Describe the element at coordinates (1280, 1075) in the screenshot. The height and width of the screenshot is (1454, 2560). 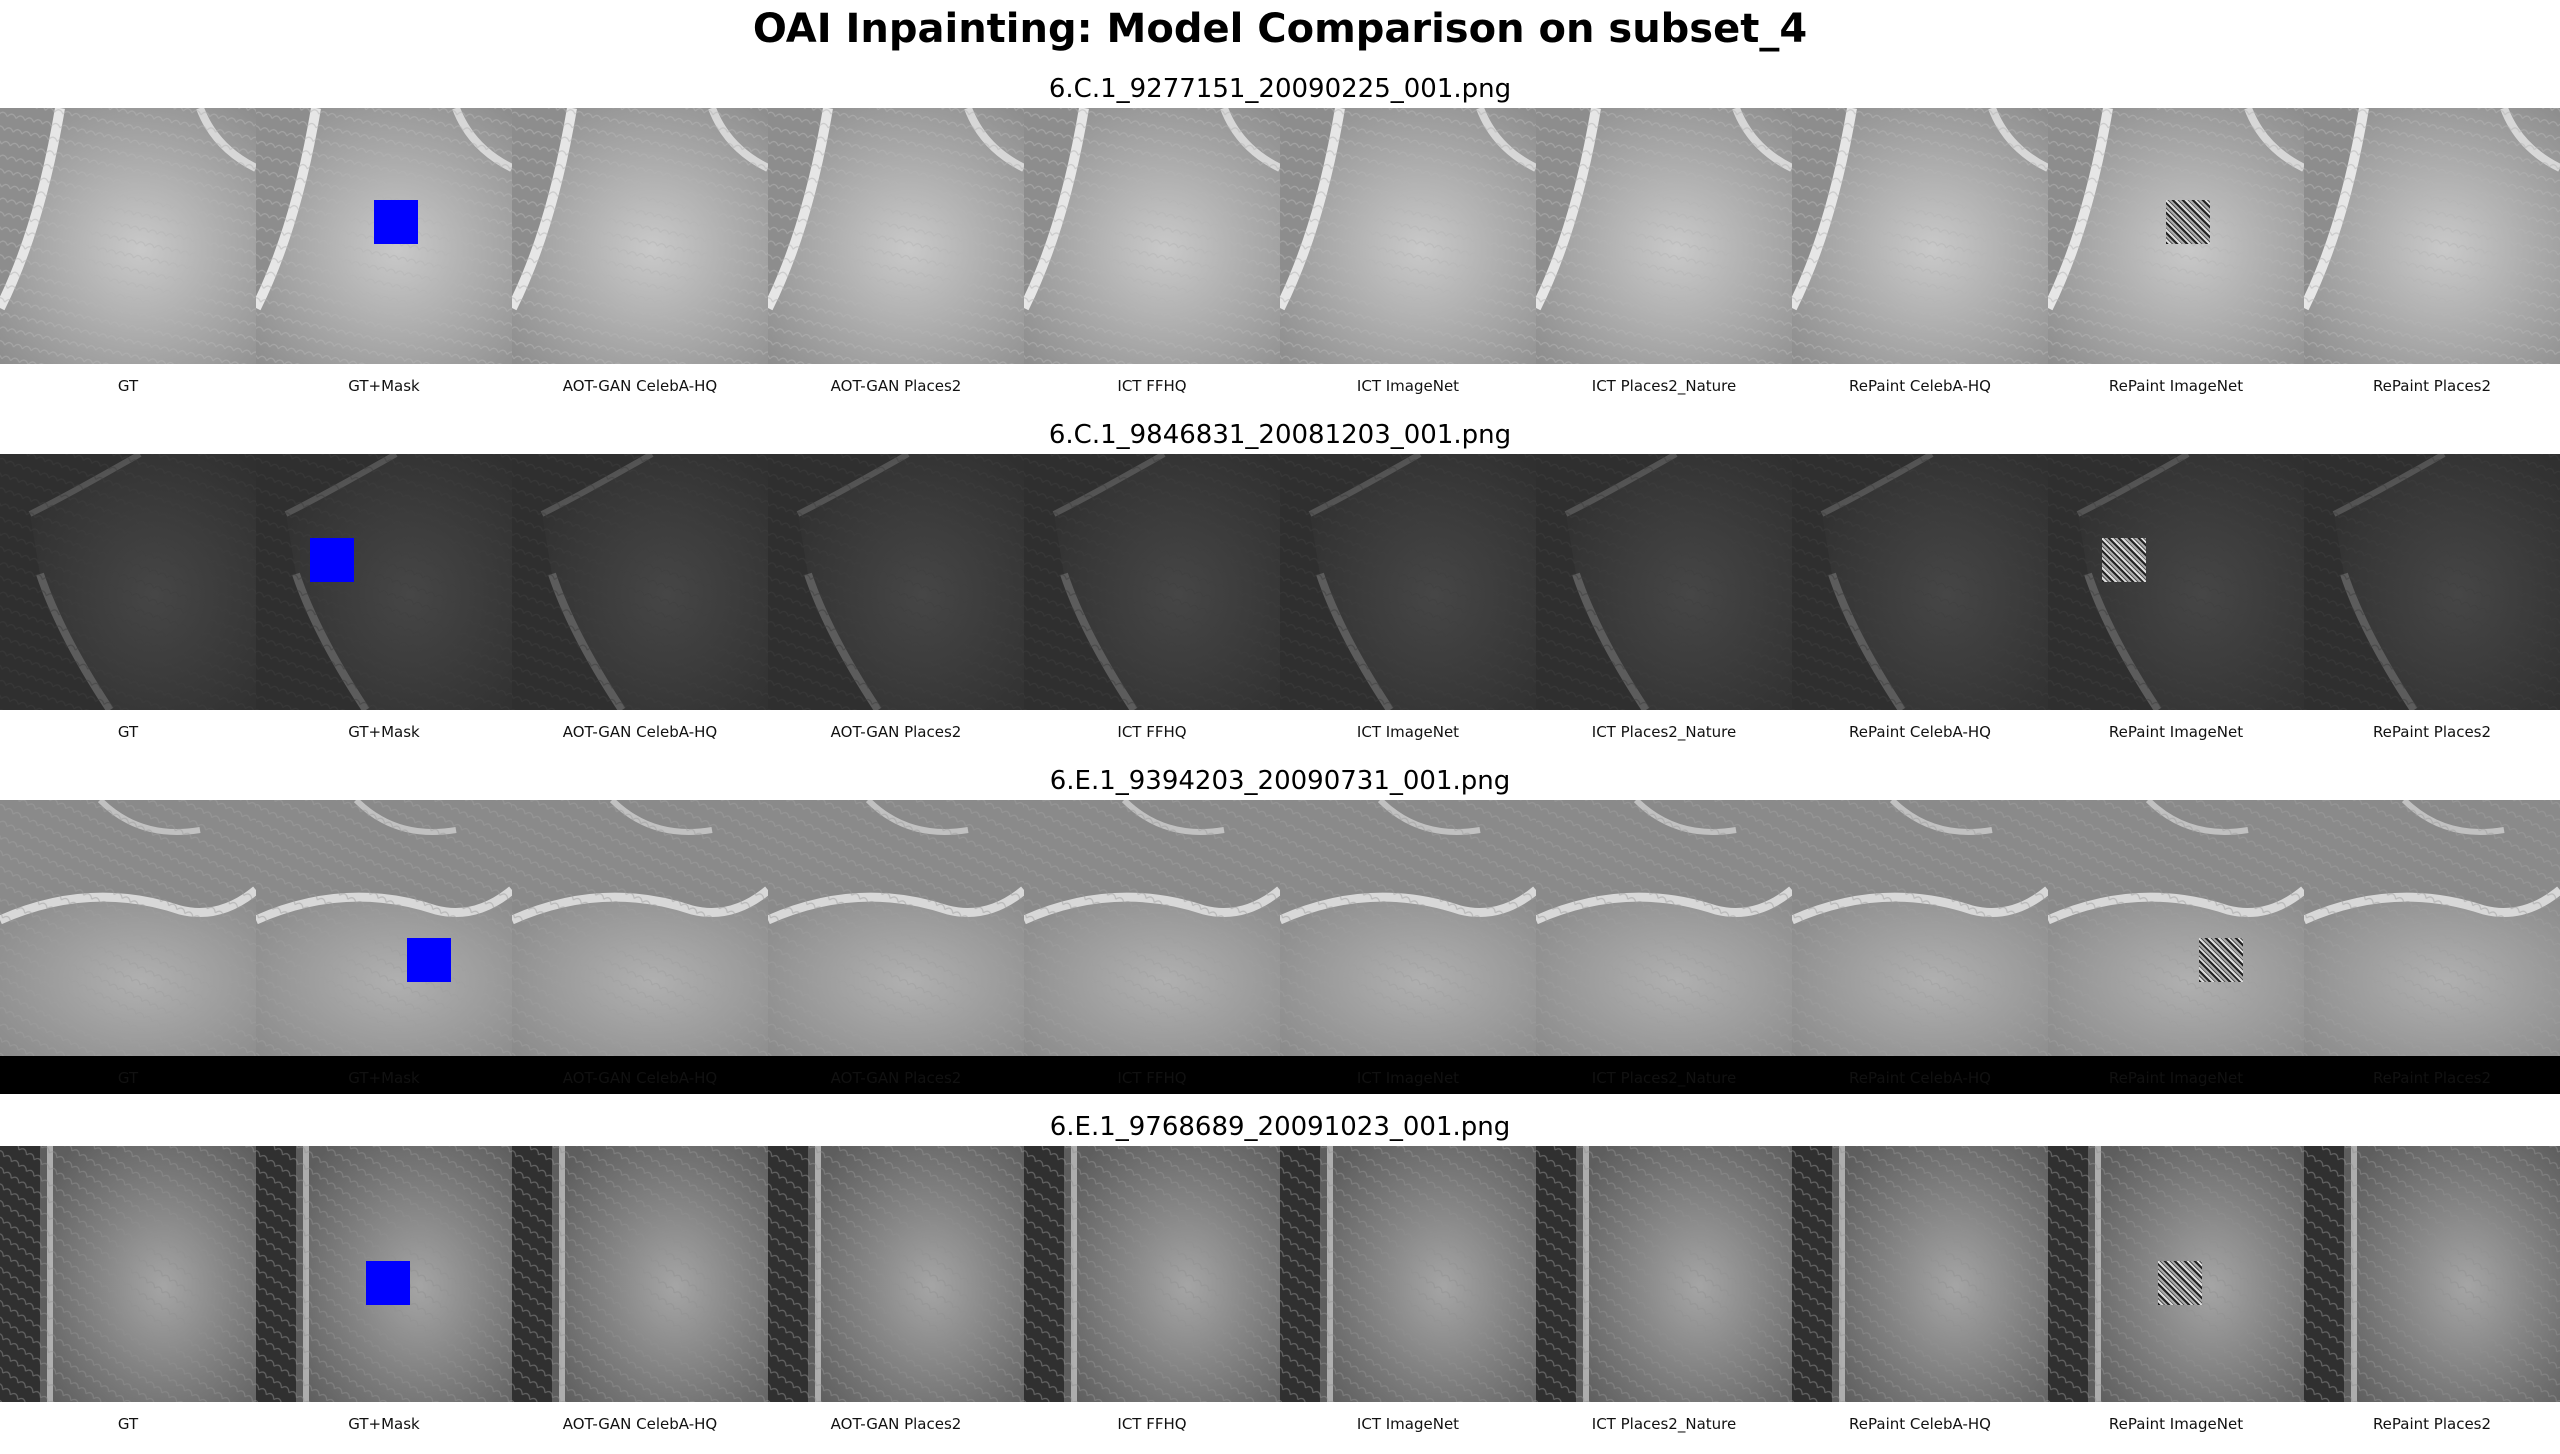
I see `image-padding-bar` at that location.